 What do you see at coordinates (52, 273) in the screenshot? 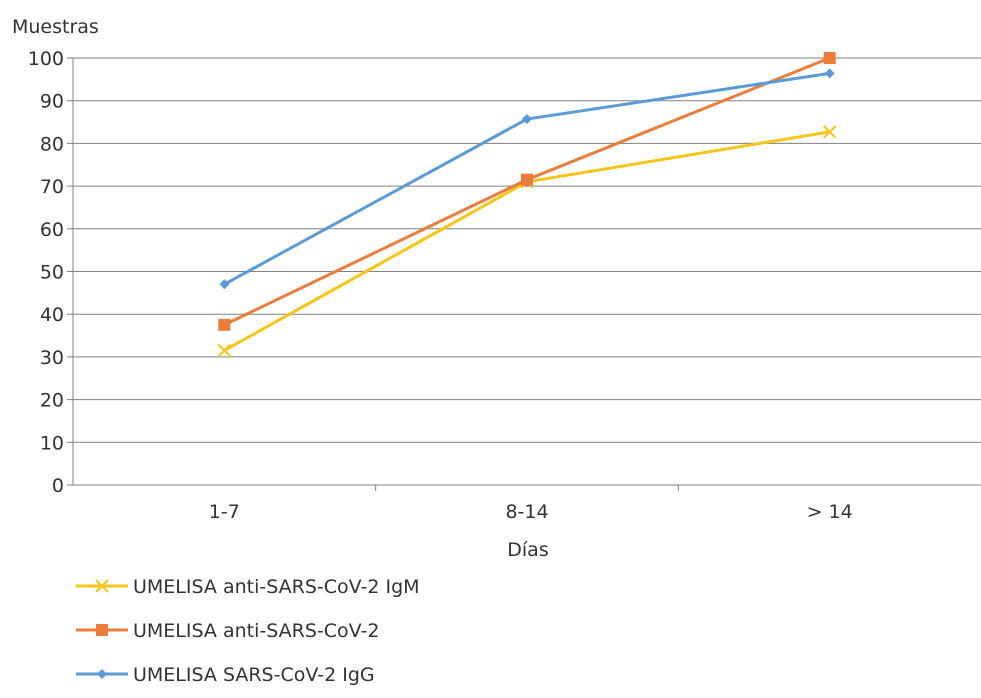
I see `y-tick-label: 50` at bounding box center [52, 273].